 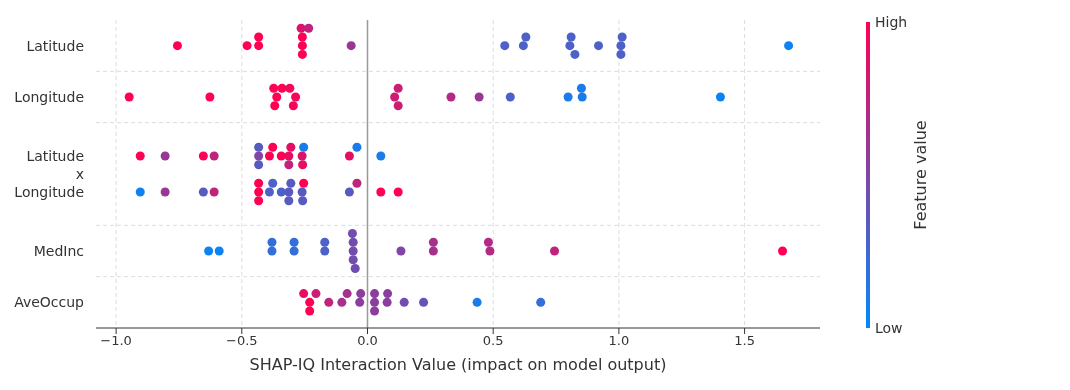 What do you see at coordinates (891, 22) in the screenshot?
I see `color-bar-label: High` at bounding box center [891, 22].